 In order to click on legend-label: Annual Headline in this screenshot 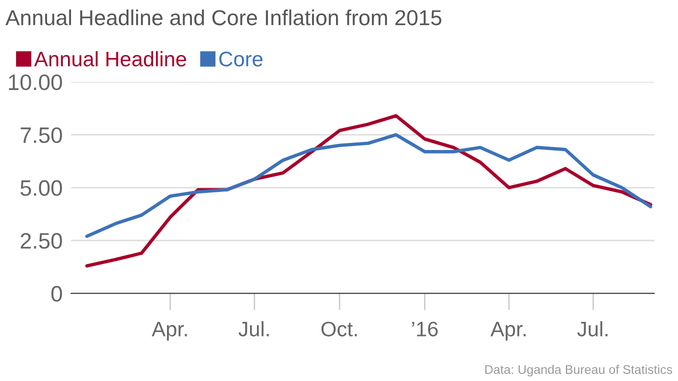, I will do `click(110, 58)`.